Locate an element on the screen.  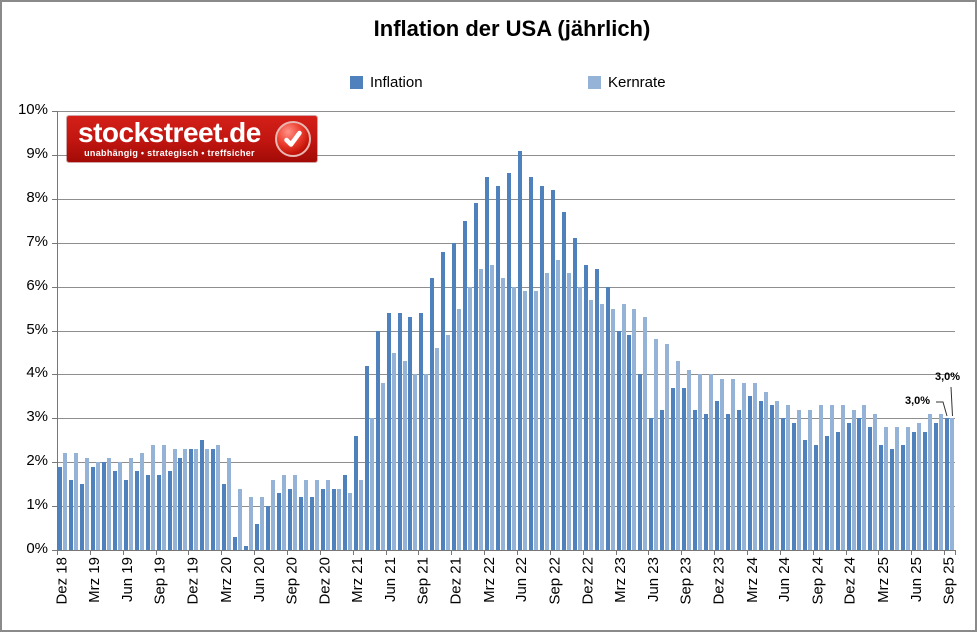
x-axis-label: Jun 23 is located at coordinates (653, 580).